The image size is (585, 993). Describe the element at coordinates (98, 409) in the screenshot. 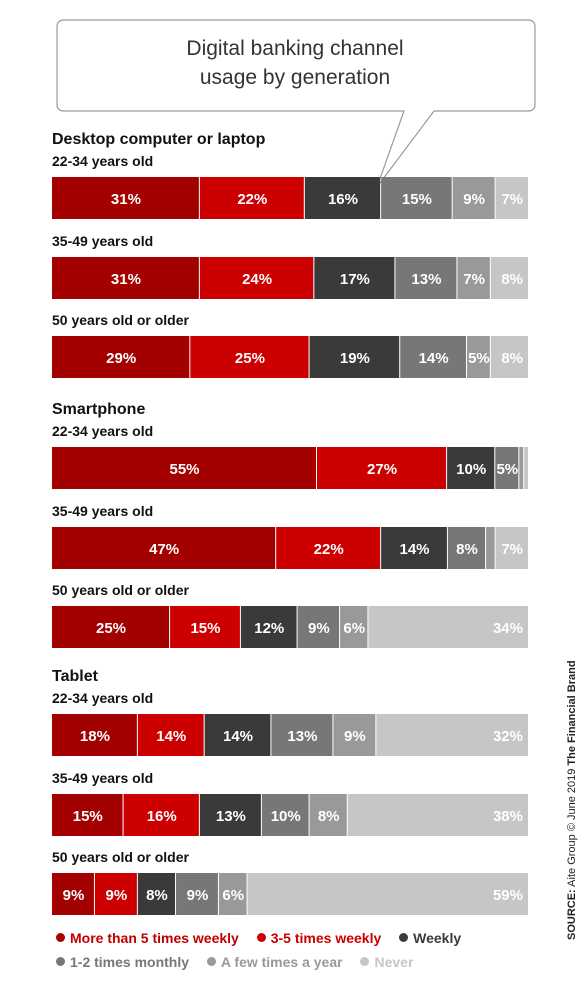

I see `group-title: Smartphone` at that location.